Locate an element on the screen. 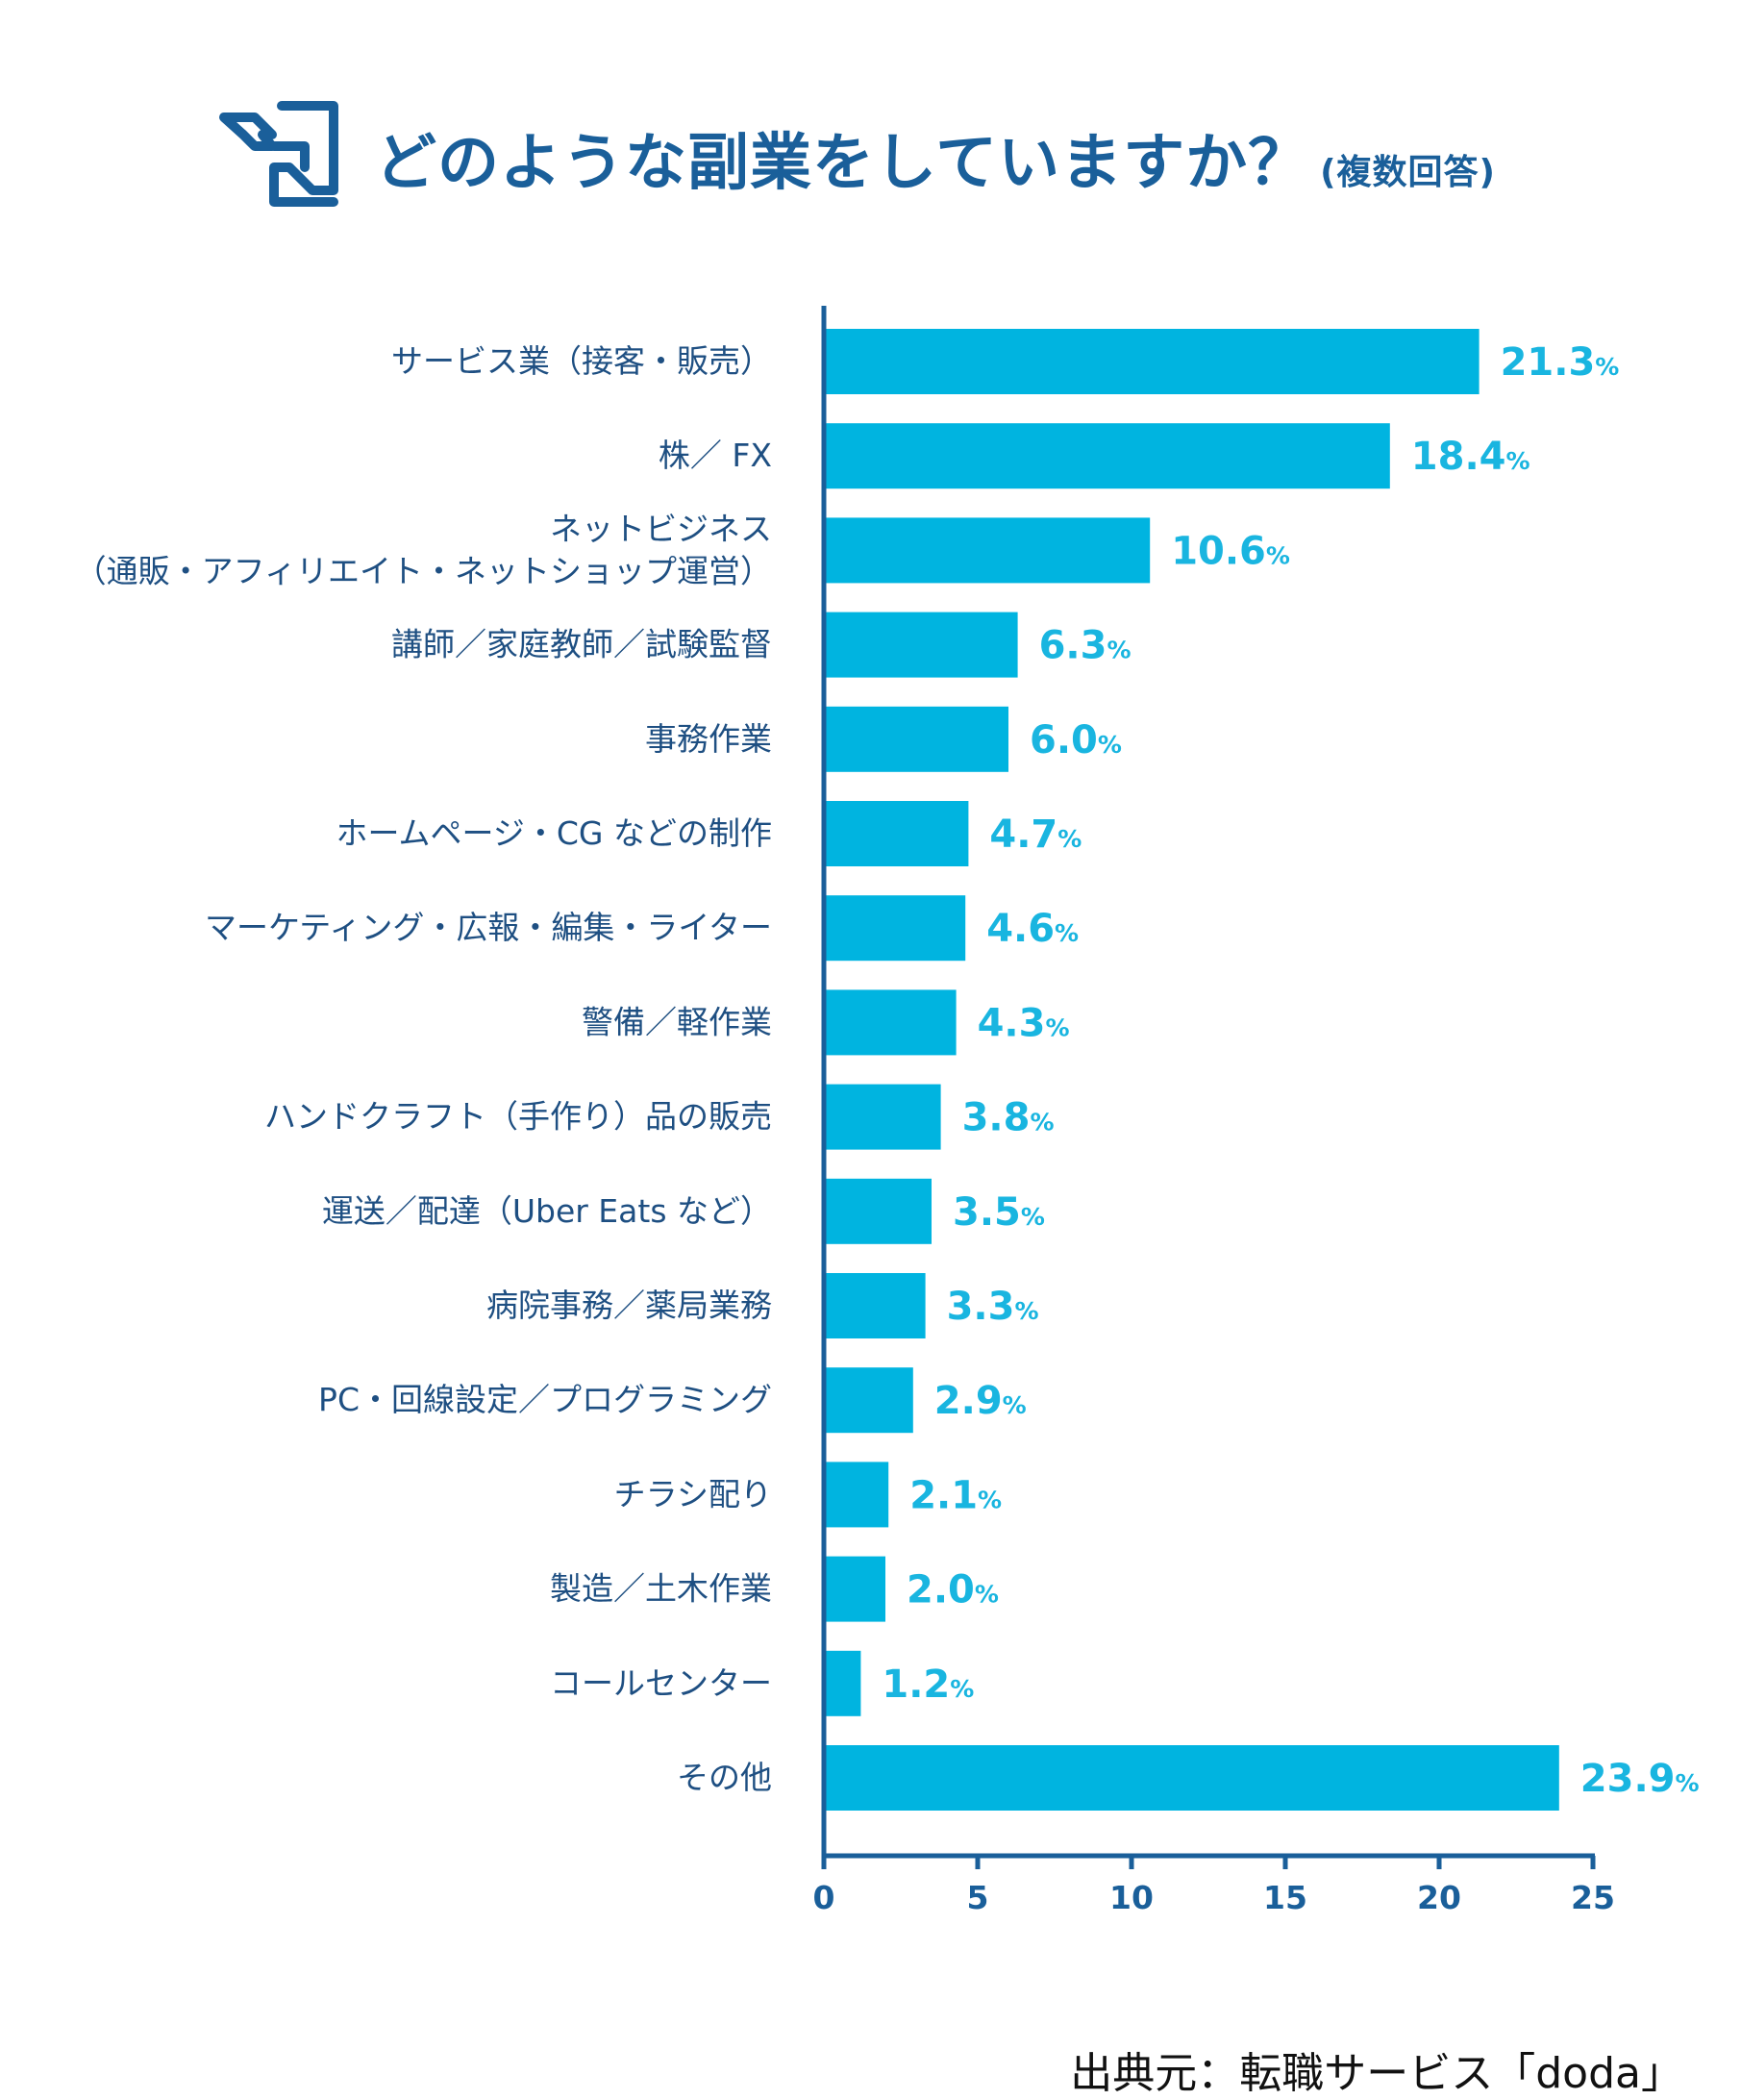 The image size is (1741, 2100). value-label: 4.6% is located at coordinates (1032, 929).